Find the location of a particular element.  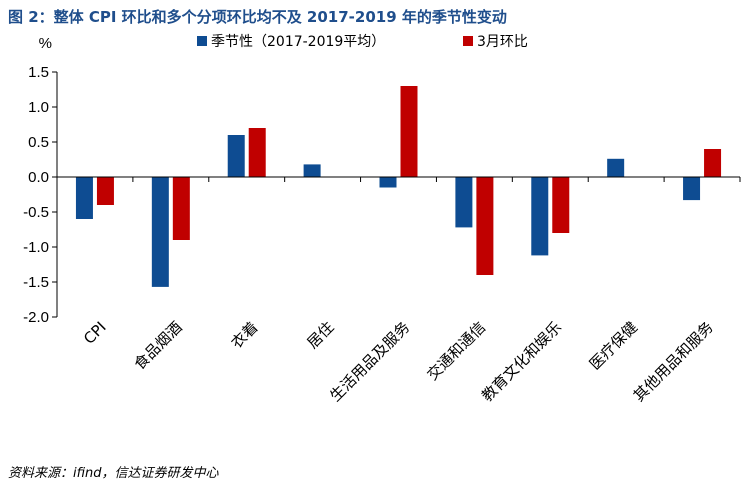

y-tick-label: 0.5 is located at coordinates (38, 142).